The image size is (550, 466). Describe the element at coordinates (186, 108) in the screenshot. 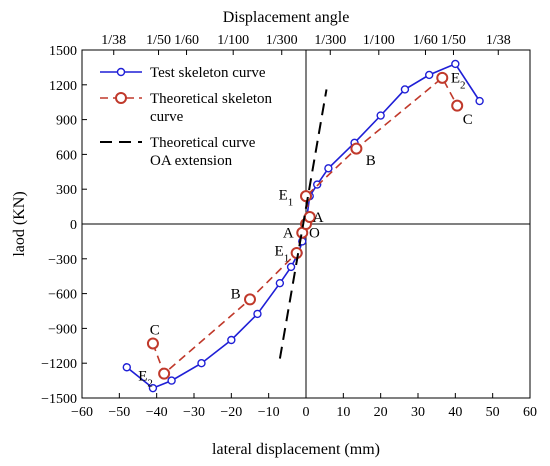

I see `legend-entry-theory: Theoretical skeleton curve` at that location.